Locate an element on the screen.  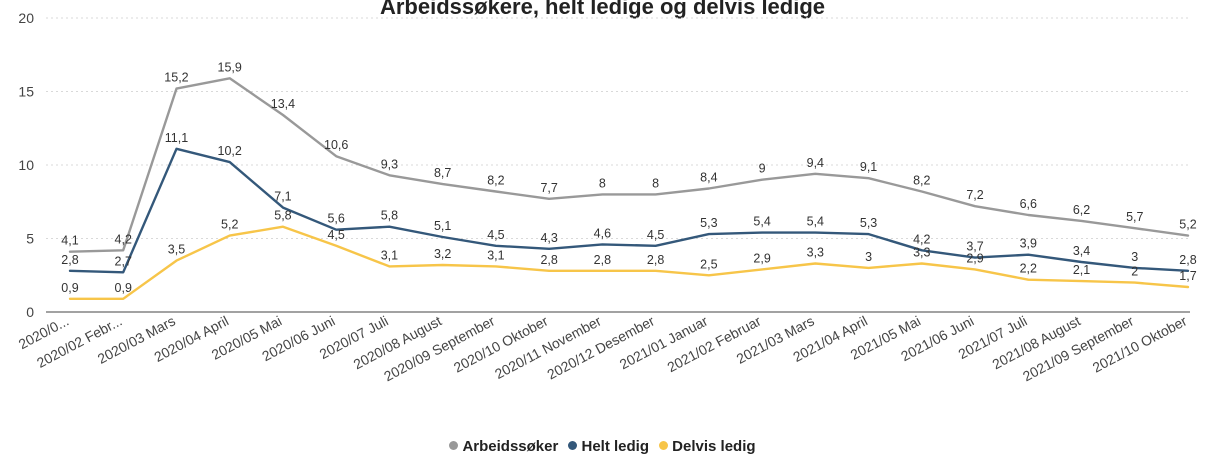
legend: Arbeidssøker Helt ledig Delvis ledig is located at coordinates (602, 446).